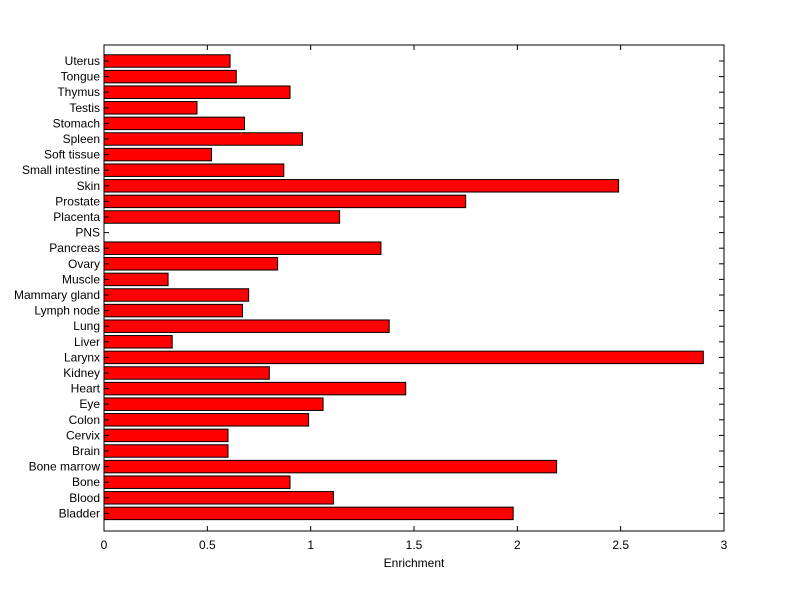  I want to click on bar-thymus, so click(197, 92).